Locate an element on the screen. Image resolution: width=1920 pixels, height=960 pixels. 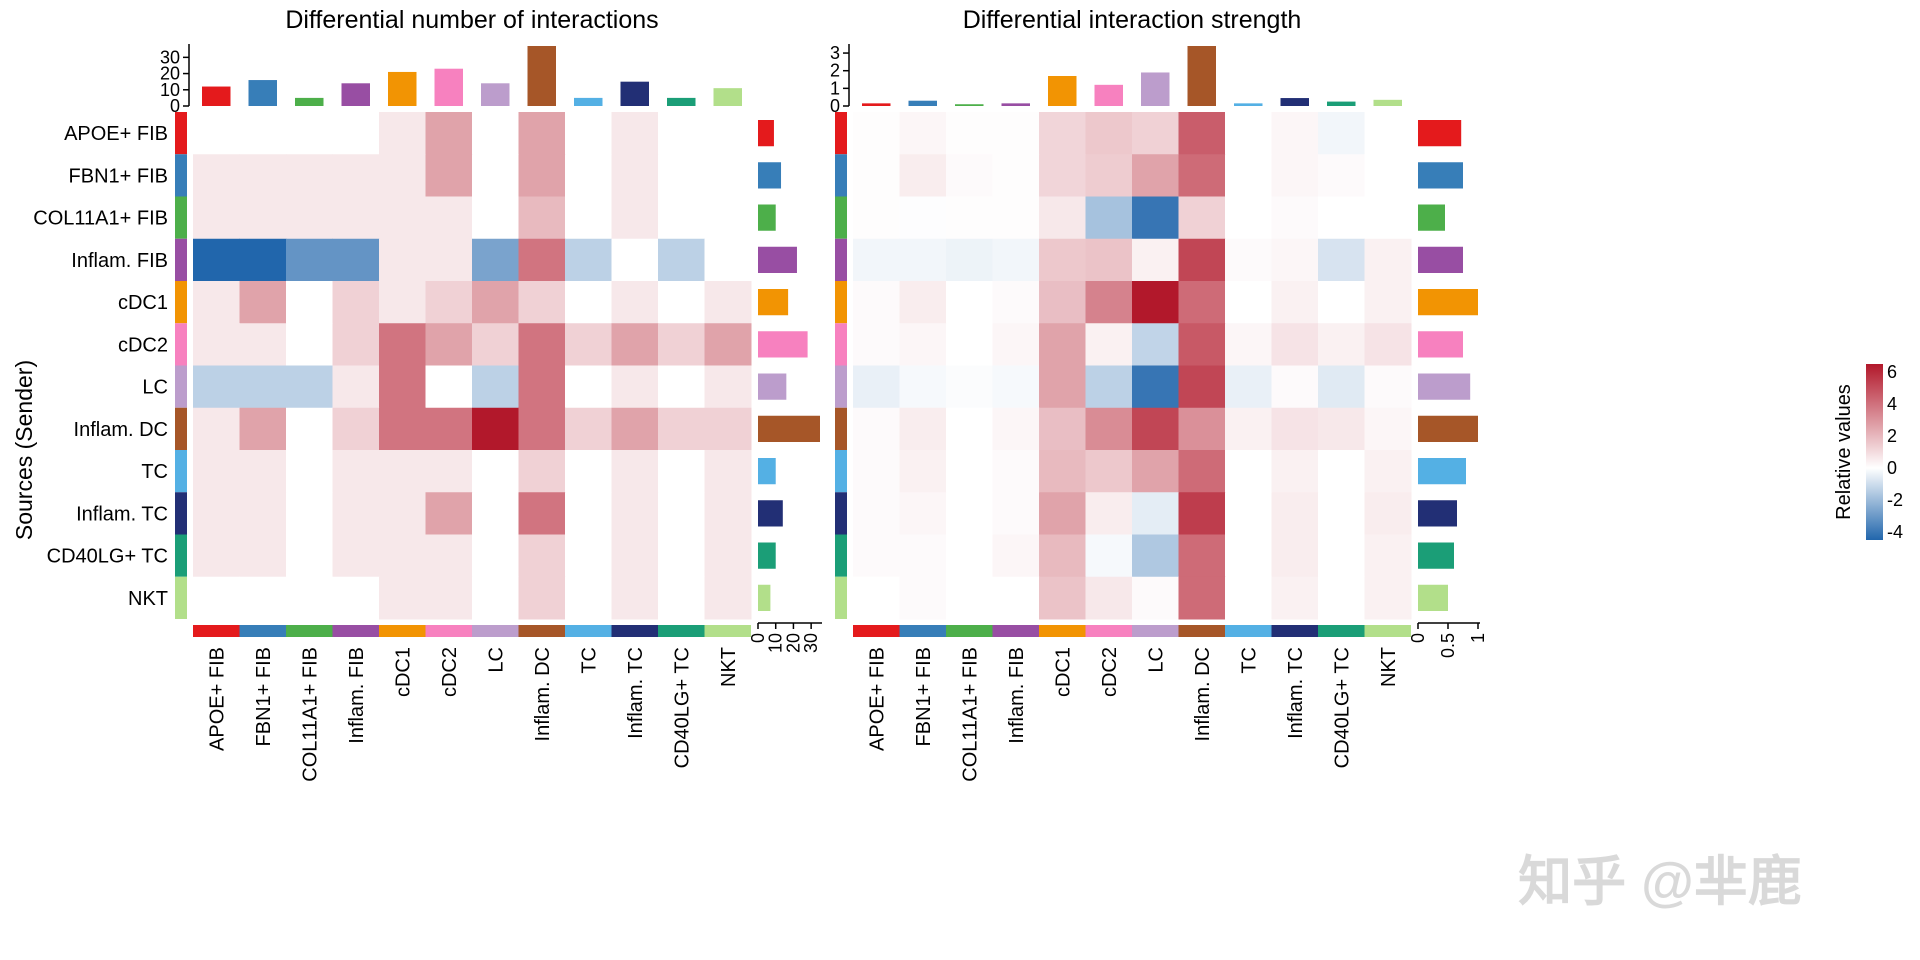
row-label: CD40LG+ TC is located at coordinates (107, 557).